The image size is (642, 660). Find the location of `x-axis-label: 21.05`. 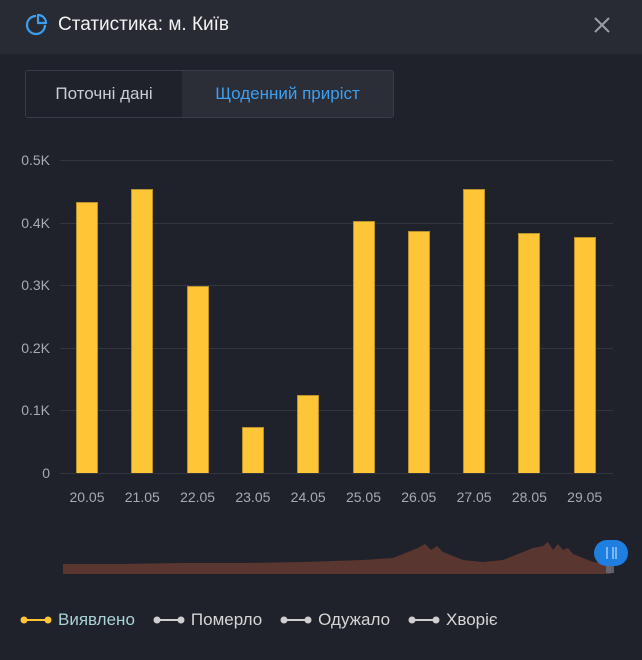

x-axis-label: 21.05 is located at coordinates (142, 497).